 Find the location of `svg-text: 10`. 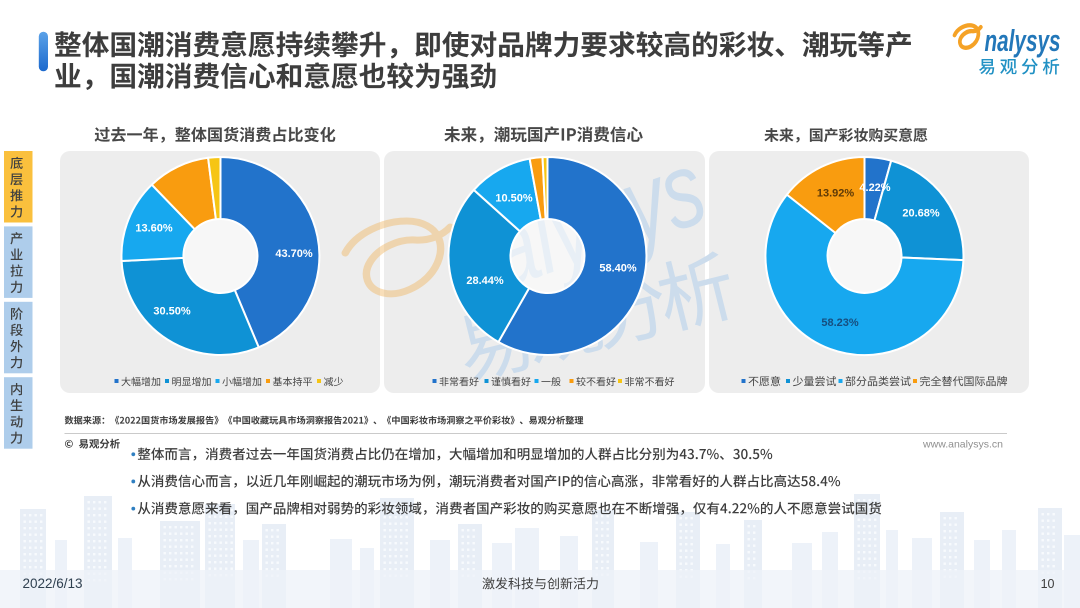

svg-text: 10 is located at coordinates (1048, 584).